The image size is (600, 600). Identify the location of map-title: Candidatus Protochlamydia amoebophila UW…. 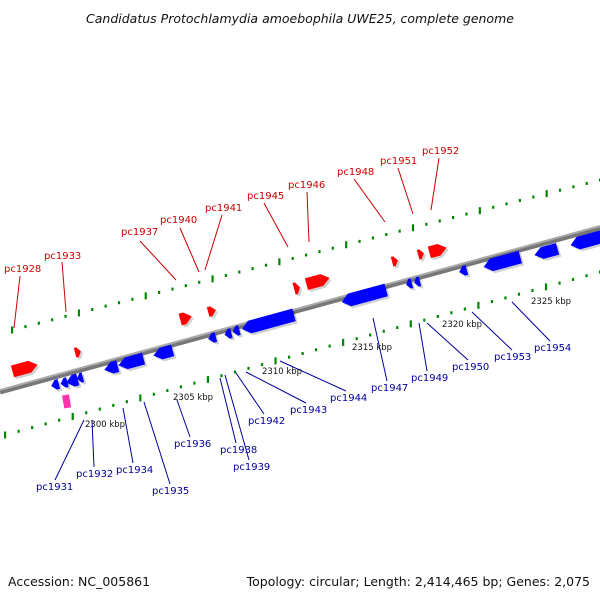
(300, 18).